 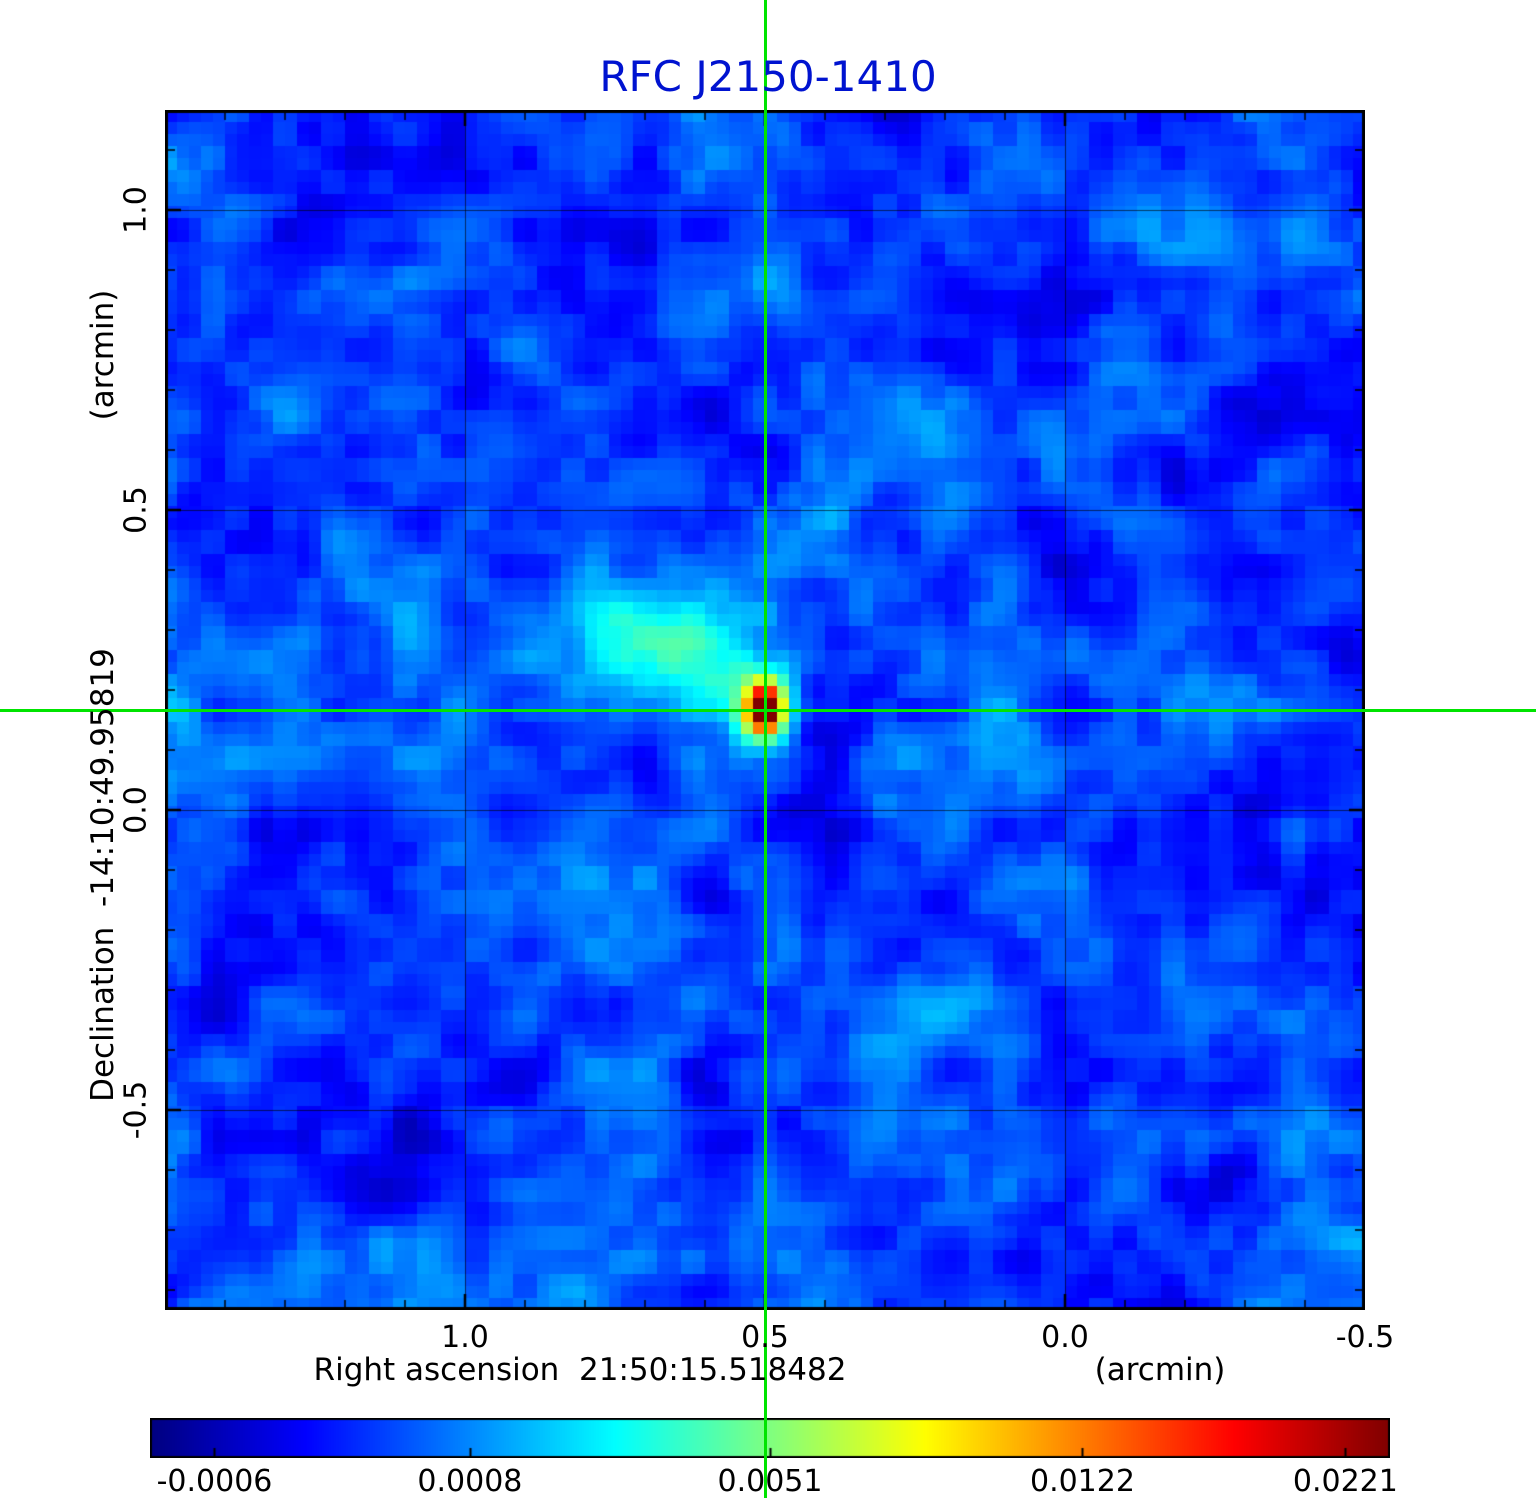 I want to click on colorbar-canvas, so click(x=770, y=1438).